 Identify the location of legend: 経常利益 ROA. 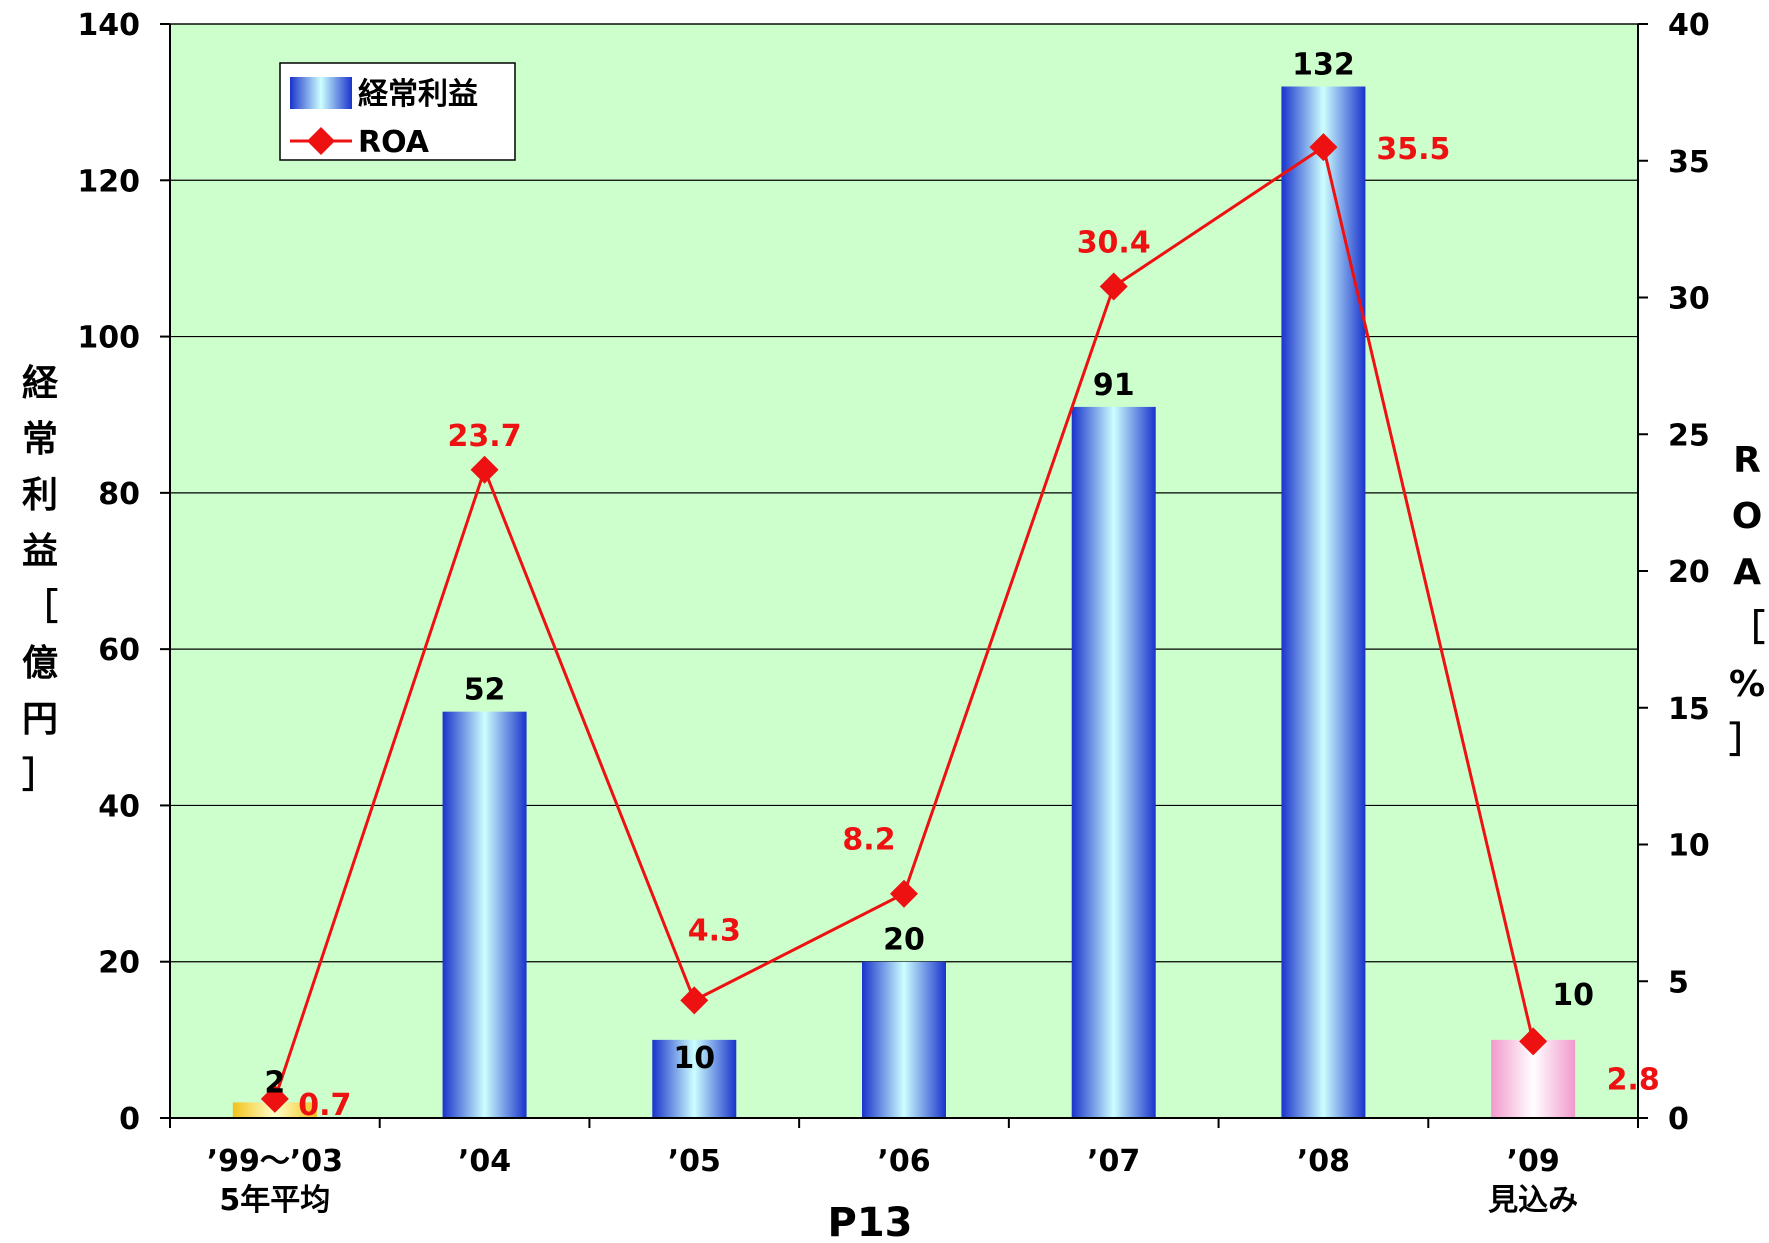
(397, 111).